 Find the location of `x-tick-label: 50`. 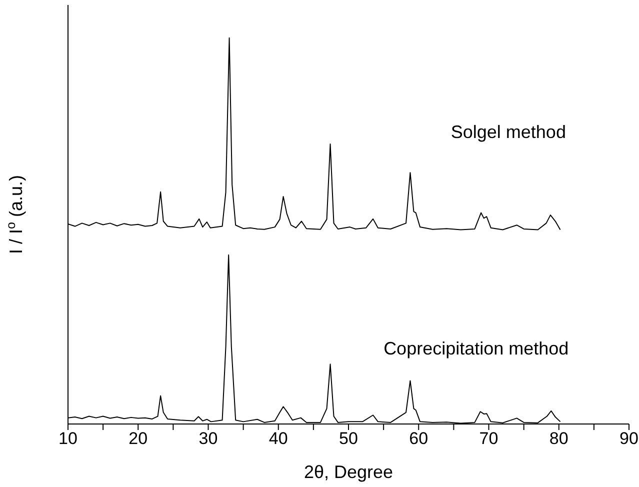

x-tick-label: 50 is located at coordinates (348, 438).